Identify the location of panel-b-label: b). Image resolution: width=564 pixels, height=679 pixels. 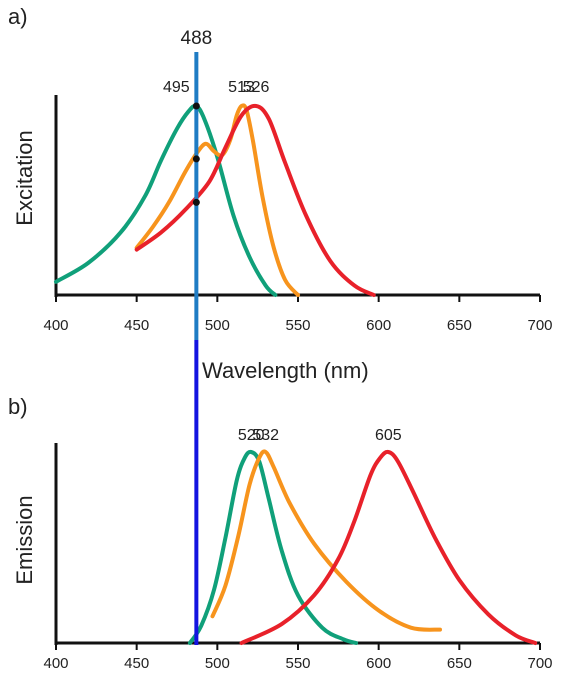
(18, 406).